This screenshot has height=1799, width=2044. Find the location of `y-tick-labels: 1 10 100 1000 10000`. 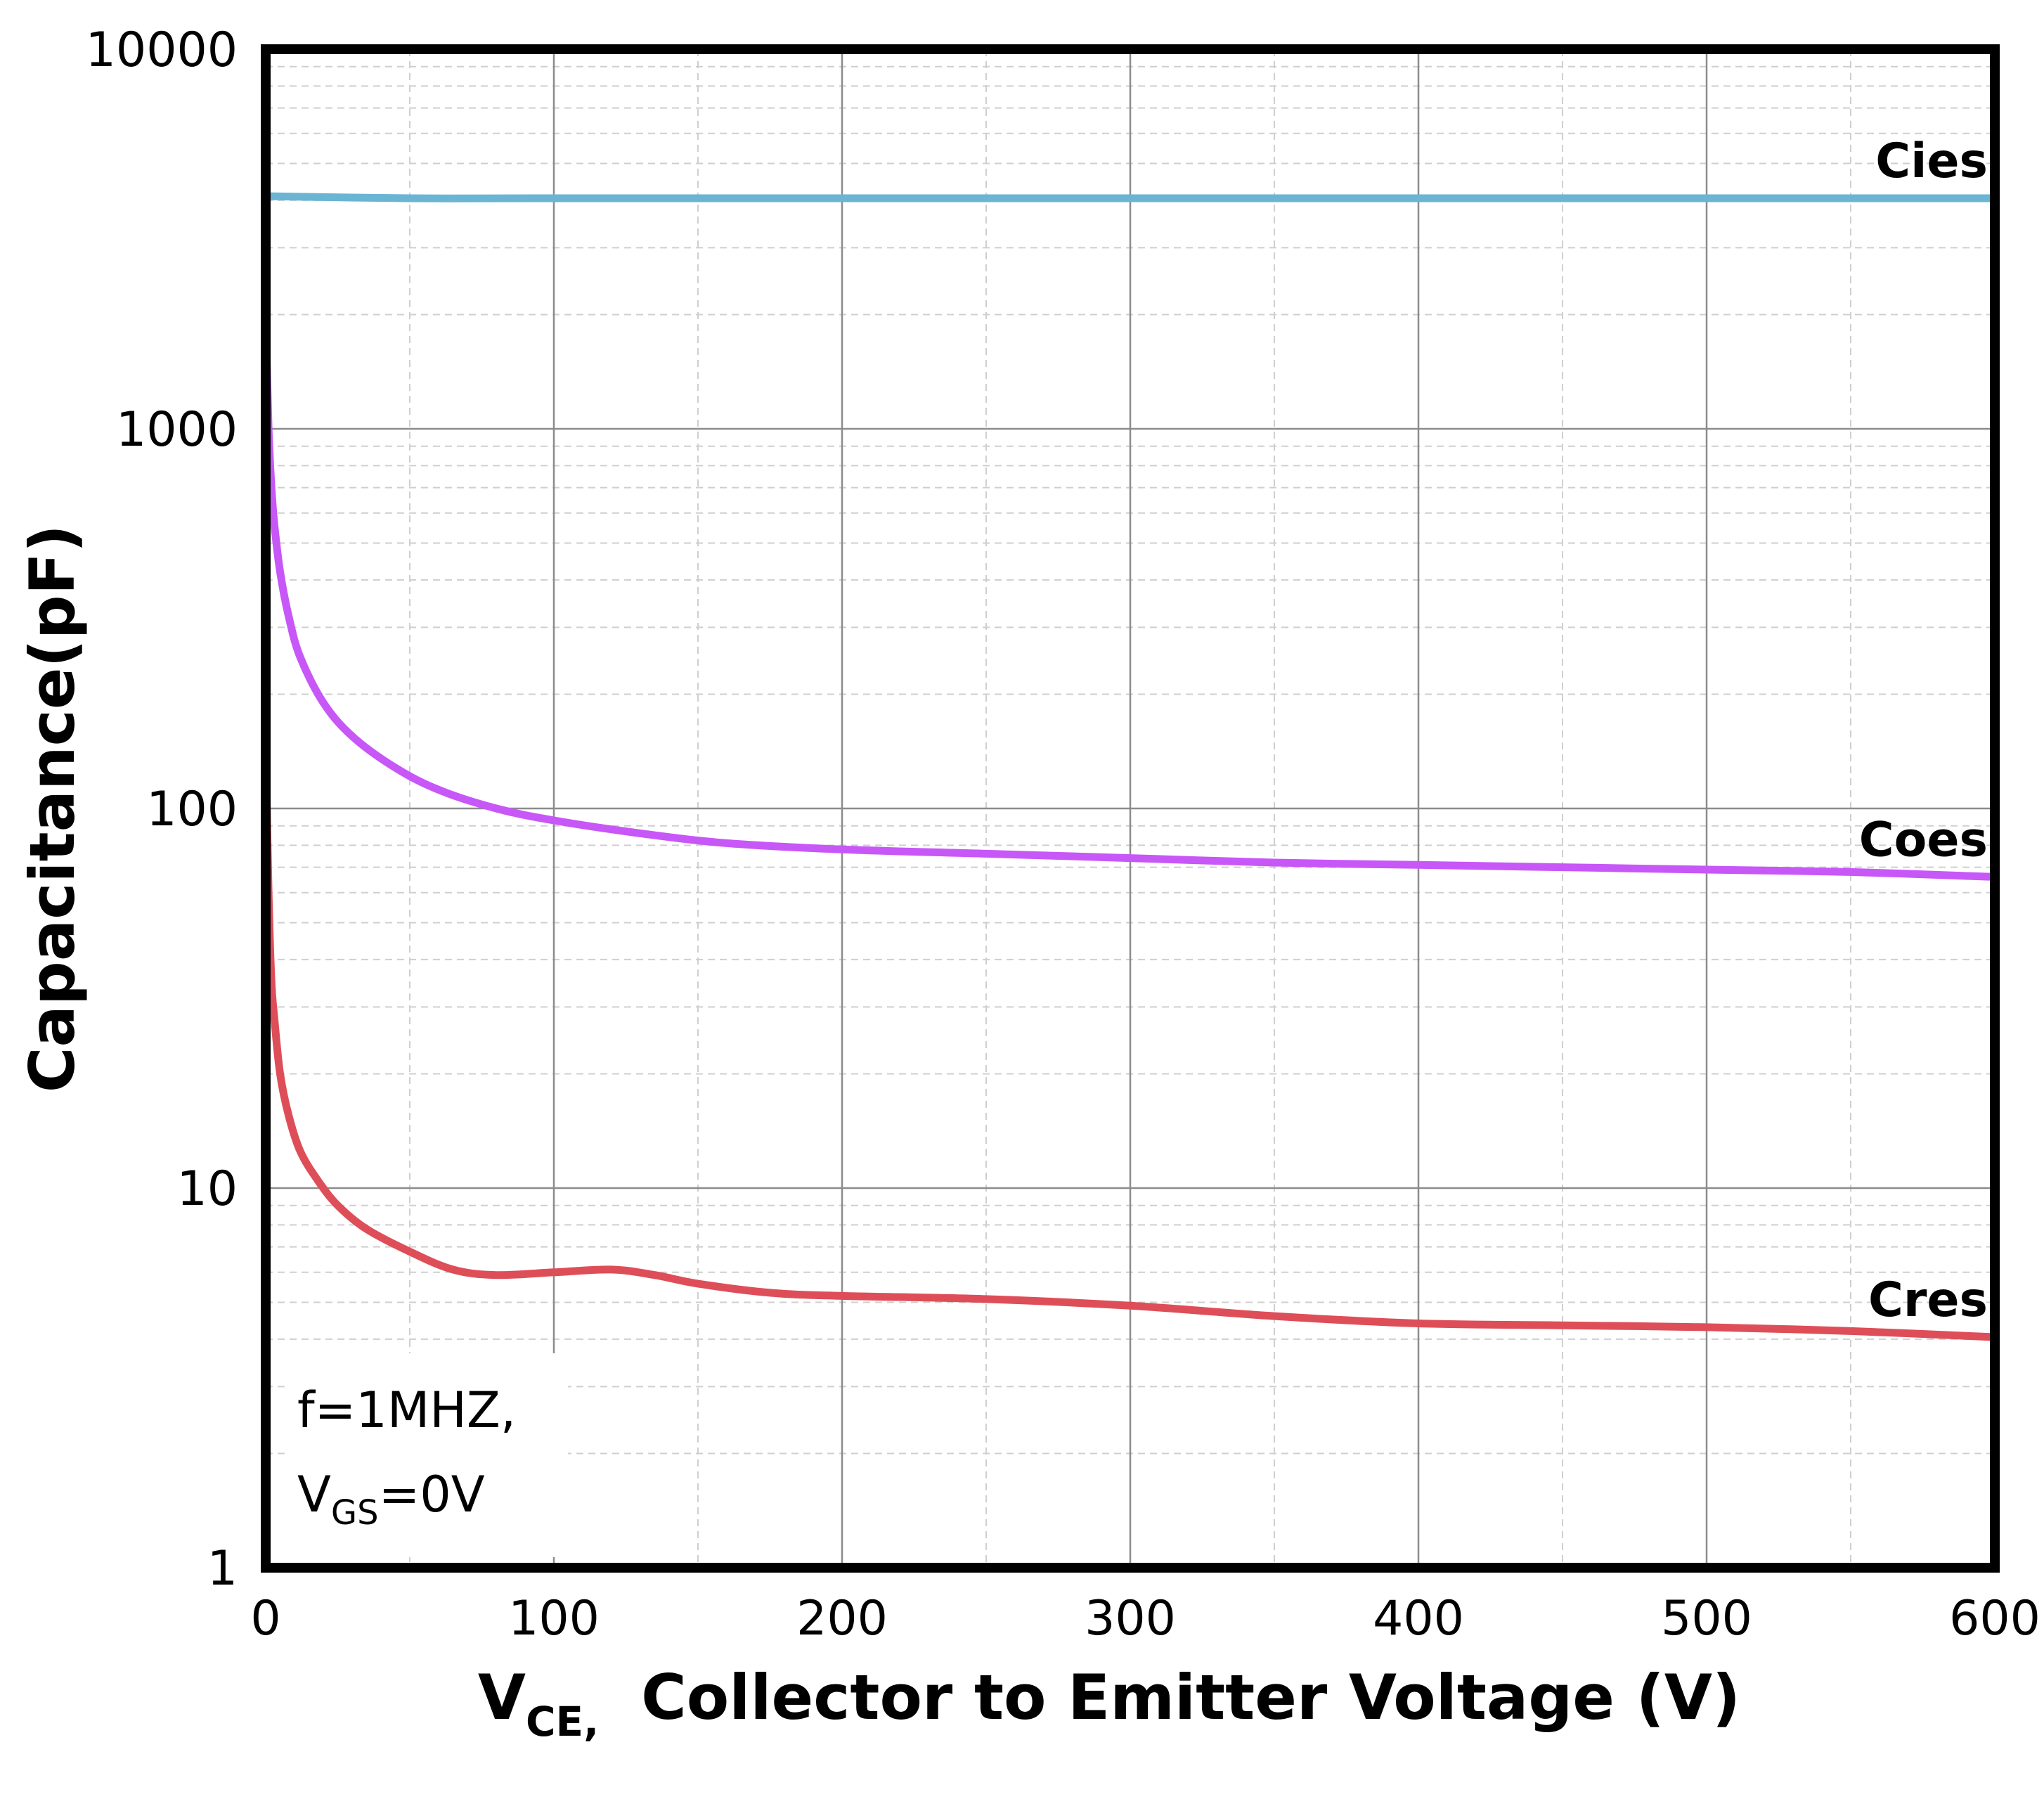

y-tick-labels: 1 10 100 1000 10000 is located at coordinates (162, 810).